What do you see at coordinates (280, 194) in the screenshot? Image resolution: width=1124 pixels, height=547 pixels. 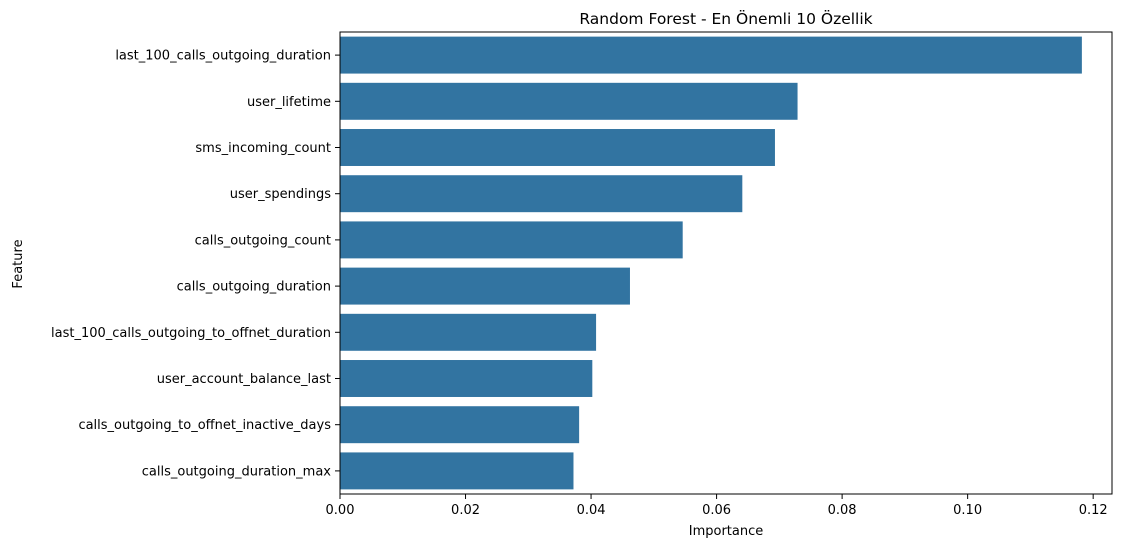 I see `y-tick-label: user_spendings` at bounding box center [280, 194].